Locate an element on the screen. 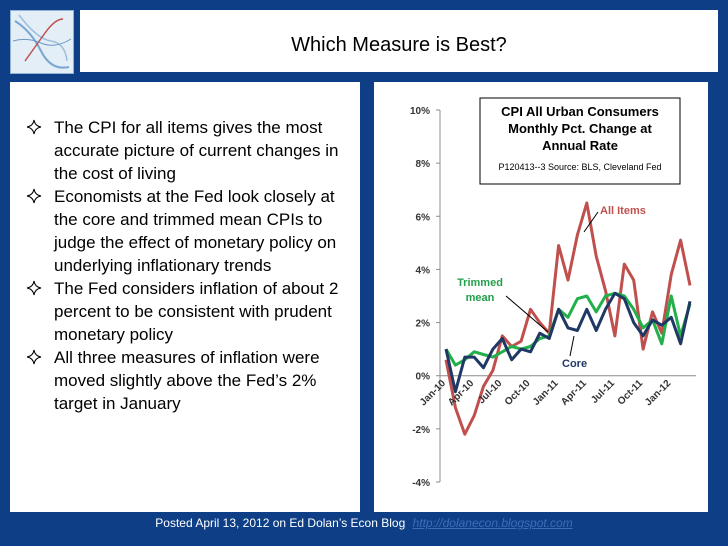 Image resolution: width=728 pixels, height=546 pixels. y-tick-label: 0% is located at coordinates (423, 377).